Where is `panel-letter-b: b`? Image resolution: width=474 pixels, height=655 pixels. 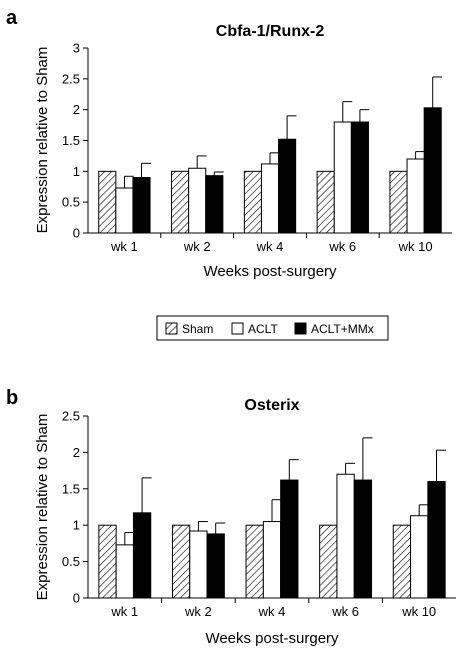
panel-letter-b: b is located at coordinates (12, 398).